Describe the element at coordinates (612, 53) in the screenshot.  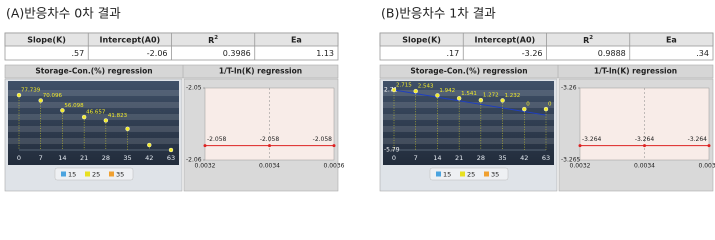
I see `table-cell: 0.9888` at that location.